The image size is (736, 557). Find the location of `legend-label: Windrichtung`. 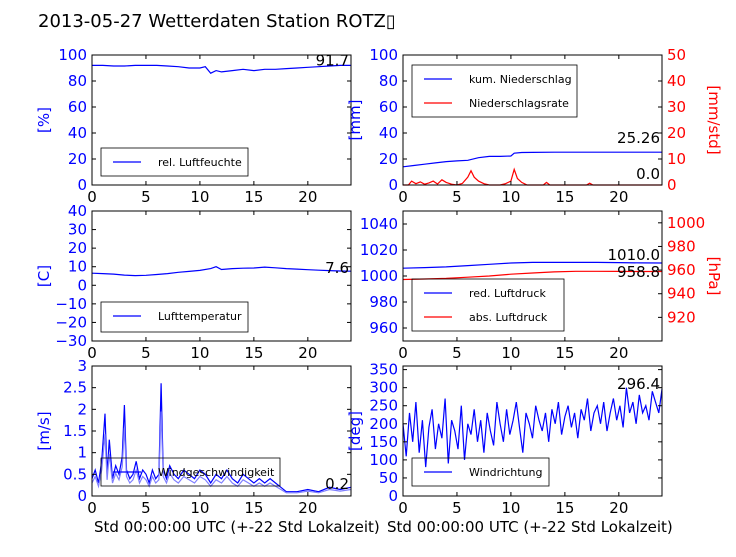

legend-label: Windrichtung is located at coordinates (505, 472).